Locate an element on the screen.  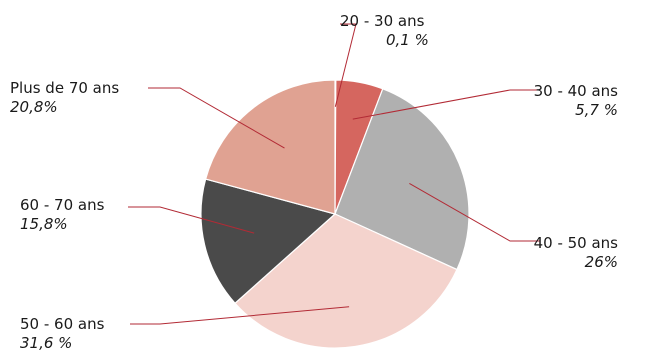
slice-value-5: 15,8% is located at coordinates (44, 224).